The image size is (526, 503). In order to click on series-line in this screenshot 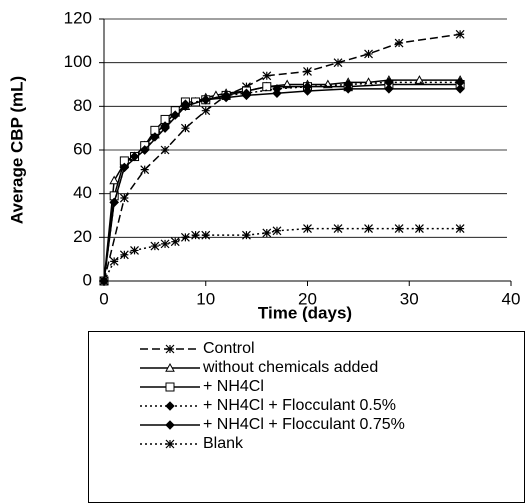, I will do `click(282, 254)`.